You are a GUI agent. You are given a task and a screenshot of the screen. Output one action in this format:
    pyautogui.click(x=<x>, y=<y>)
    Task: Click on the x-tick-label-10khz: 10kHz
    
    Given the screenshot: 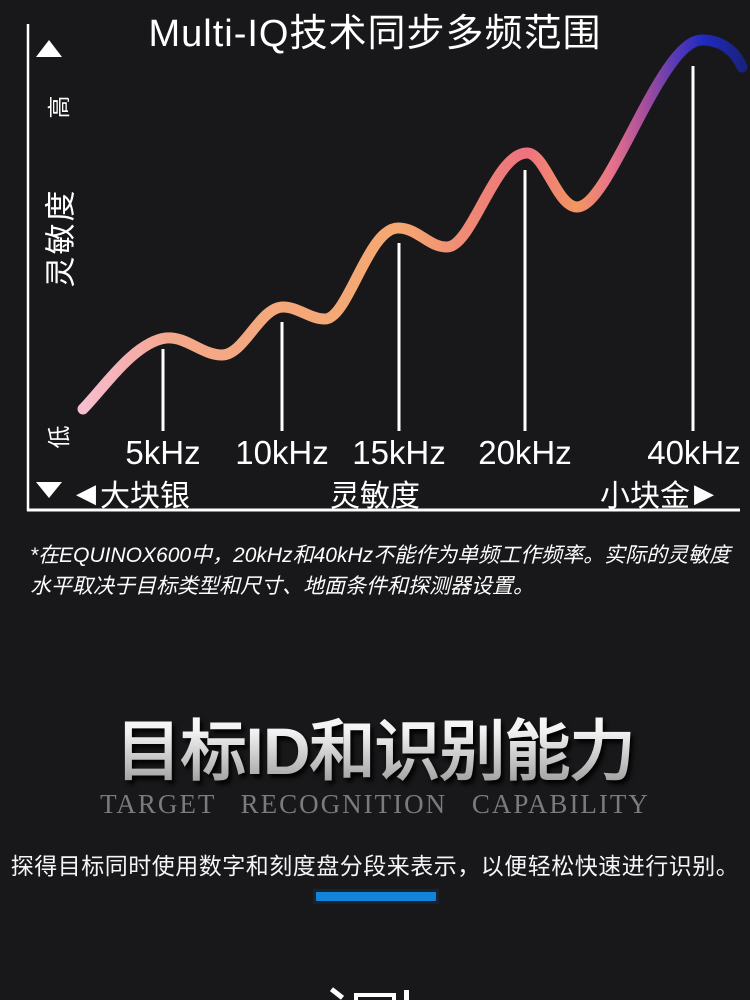 What is the action you would take?
    pyautogui.click(x=282, y=452)
    